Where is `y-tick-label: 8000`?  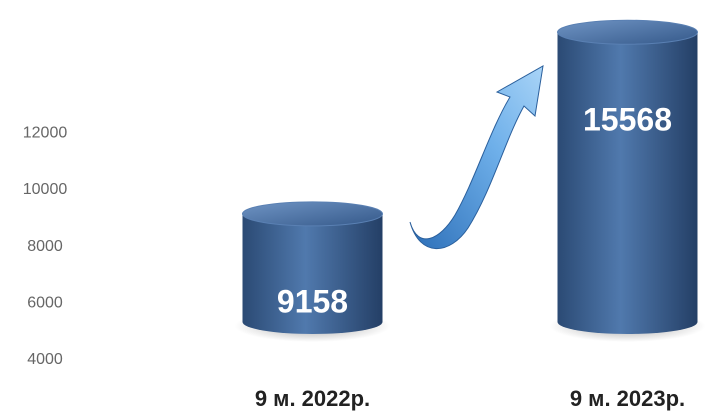 y-tick-label: 8000 is located at coordinates (45, 246).